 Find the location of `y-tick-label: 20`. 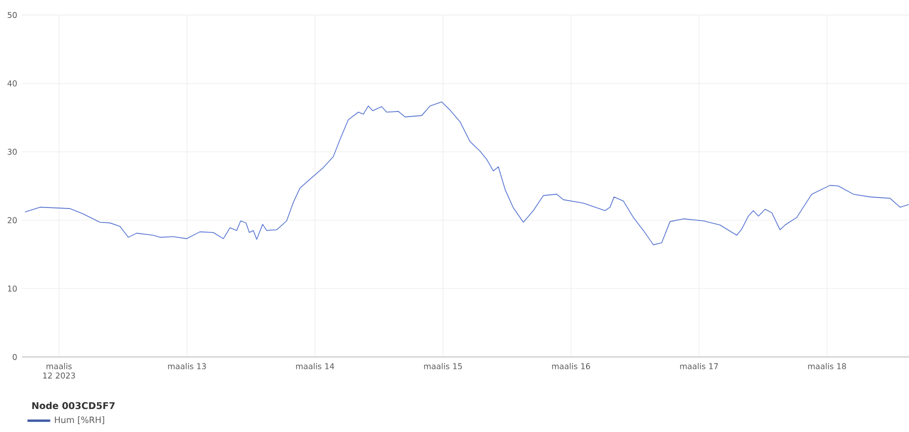

y-tick-label: 20 is located at coordinates (12, 220).